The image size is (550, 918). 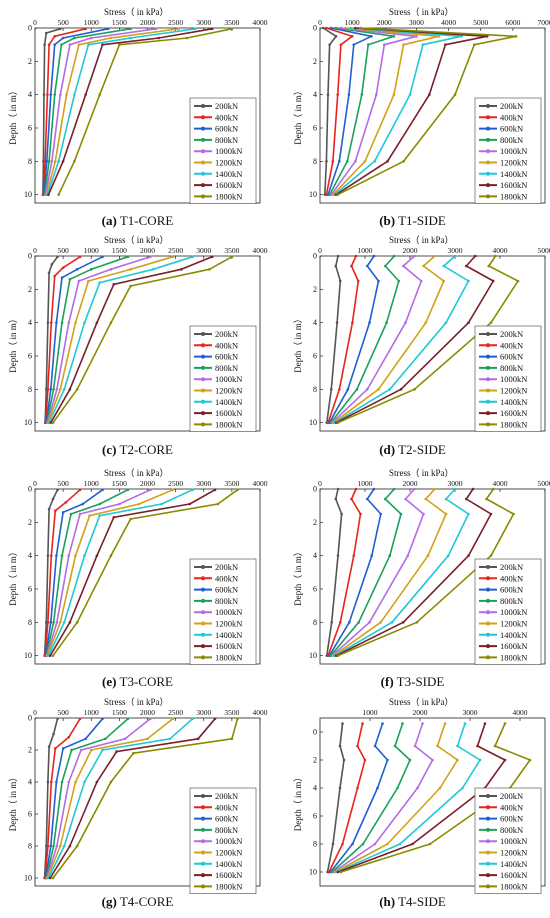 I want to click on series-line-1200kN, so click(x=112, y=112).